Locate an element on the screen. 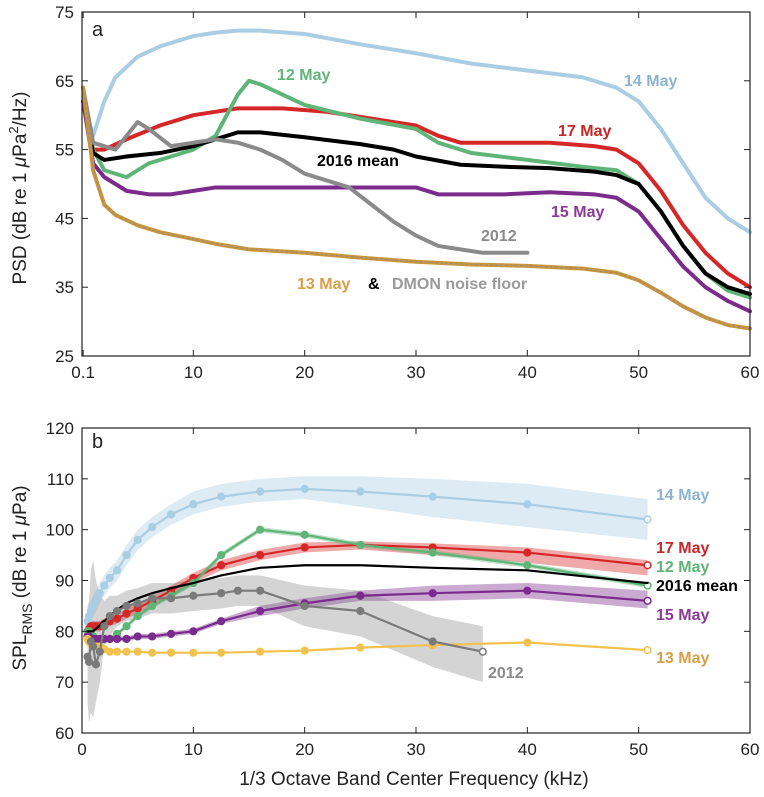 The width and height of the screenshot is (764, 797). line-2012 is located at coordinates (305, 170).